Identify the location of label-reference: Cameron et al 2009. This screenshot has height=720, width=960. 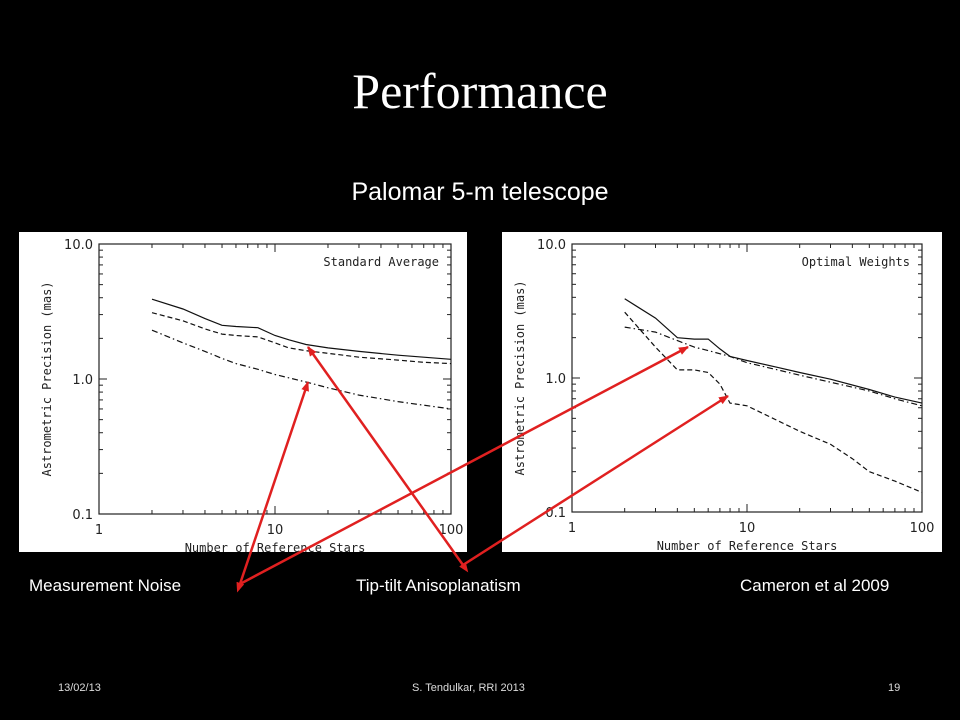
(815, 585).